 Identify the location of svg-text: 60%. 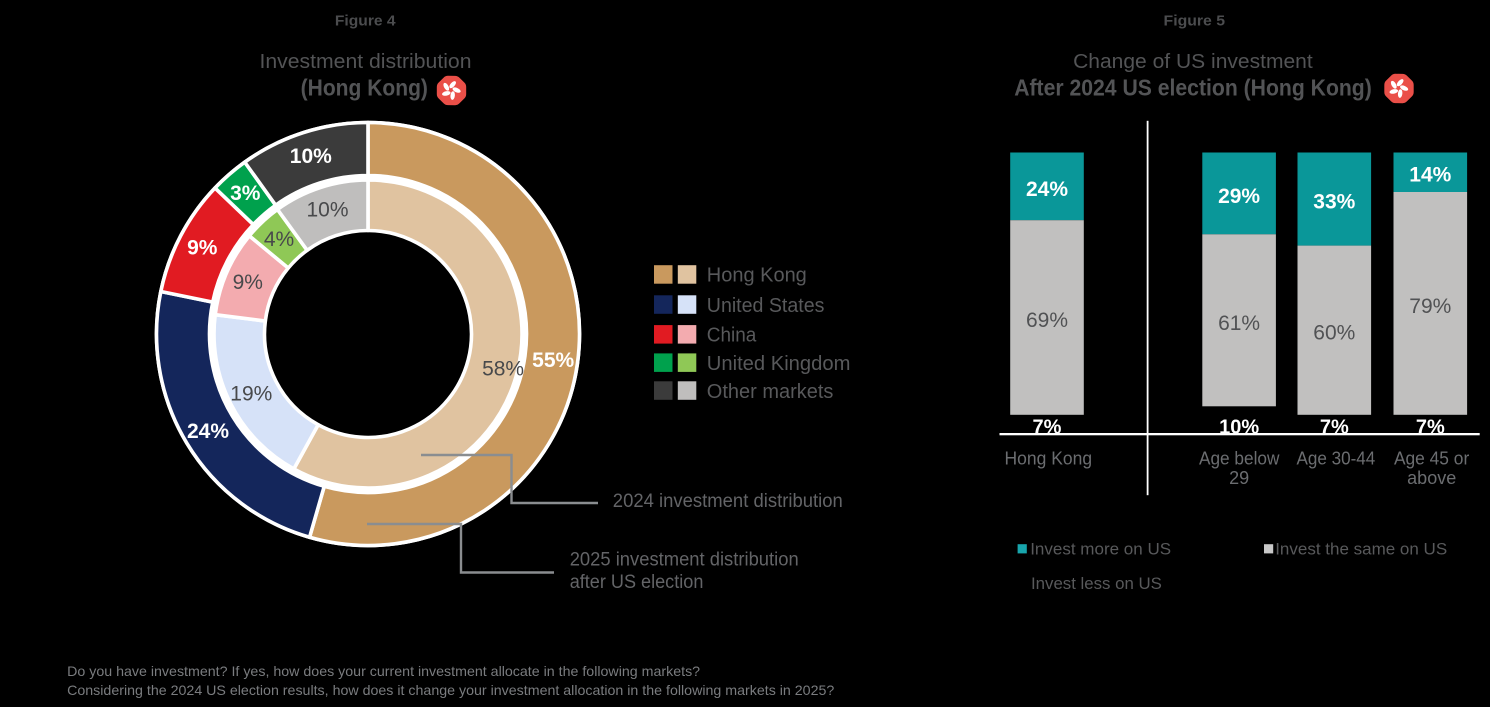
(1334, 333).